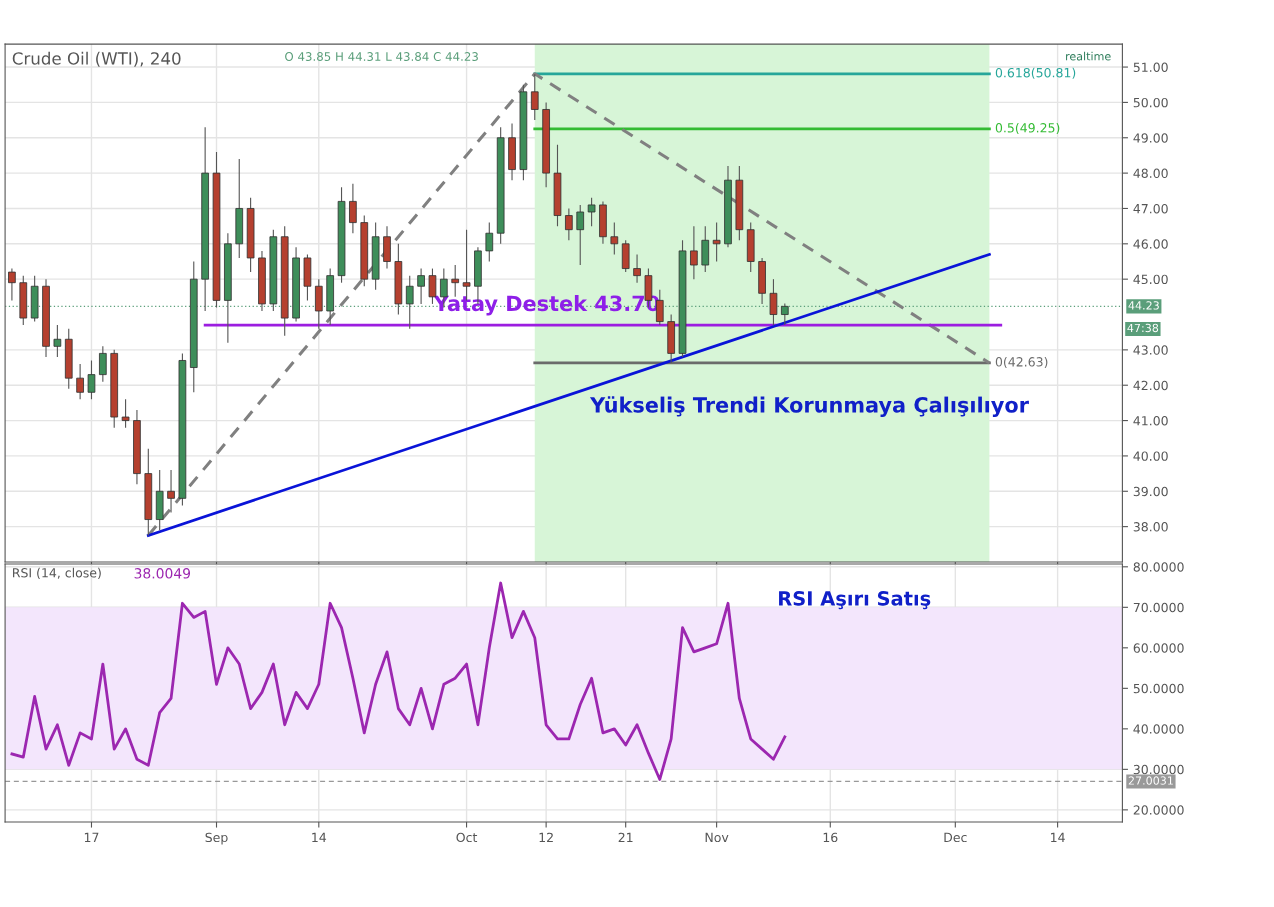  I want to click on y-tick-label: 40.0000, so click(1158, 729).